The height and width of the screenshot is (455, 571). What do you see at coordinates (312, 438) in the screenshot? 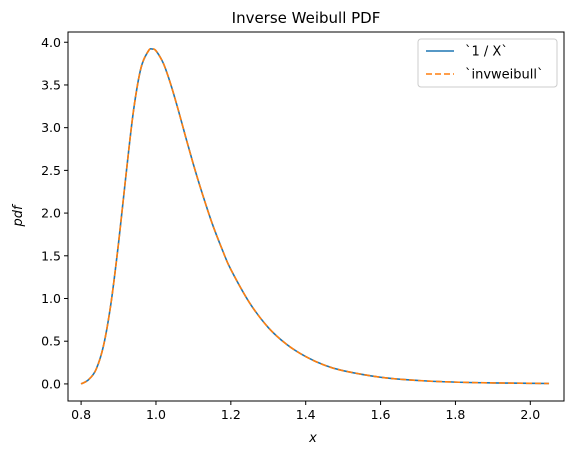
I see `x-axis-label: x` at bounding box center [312, 438].